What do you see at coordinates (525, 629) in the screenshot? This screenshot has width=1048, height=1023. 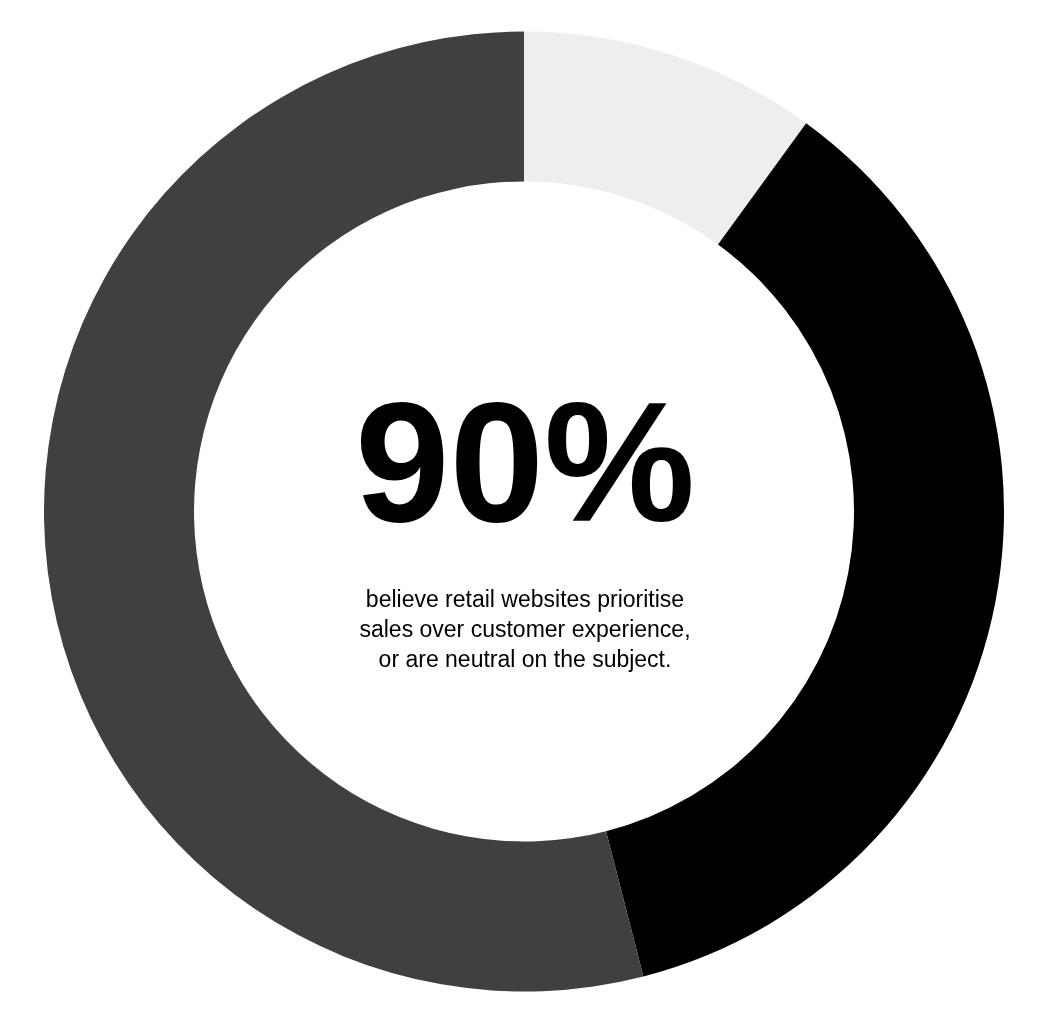 I see `text: believe retail websites prioritise sales over customer experience, or are neutral on the subject.` at bounding box center [525, 629].